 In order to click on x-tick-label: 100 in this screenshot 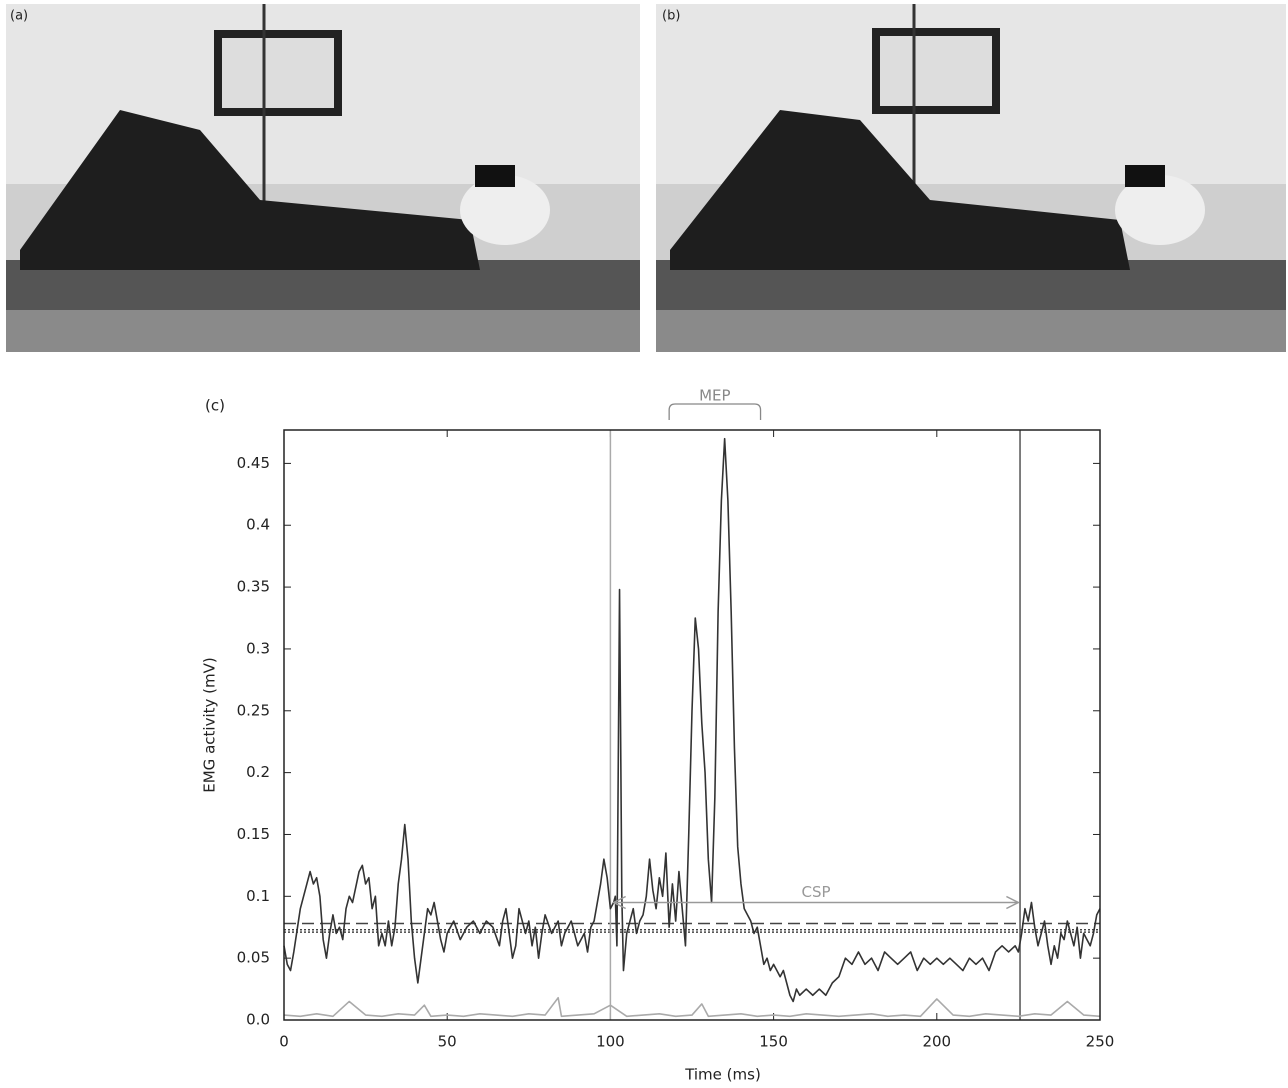, I will do `click(610, 1042)`.